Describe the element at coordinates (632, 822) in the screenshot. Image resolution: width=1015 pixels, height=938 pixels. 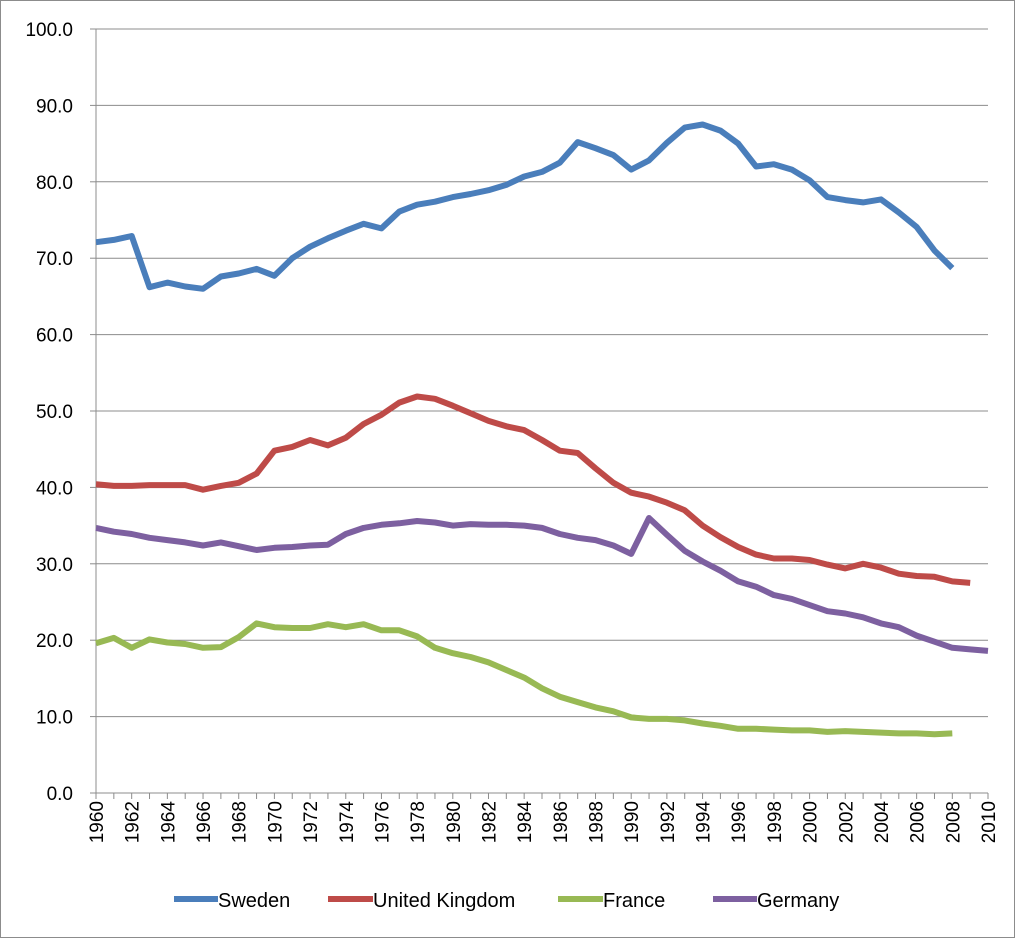
I see `x-tick-label: 1990` at that location.